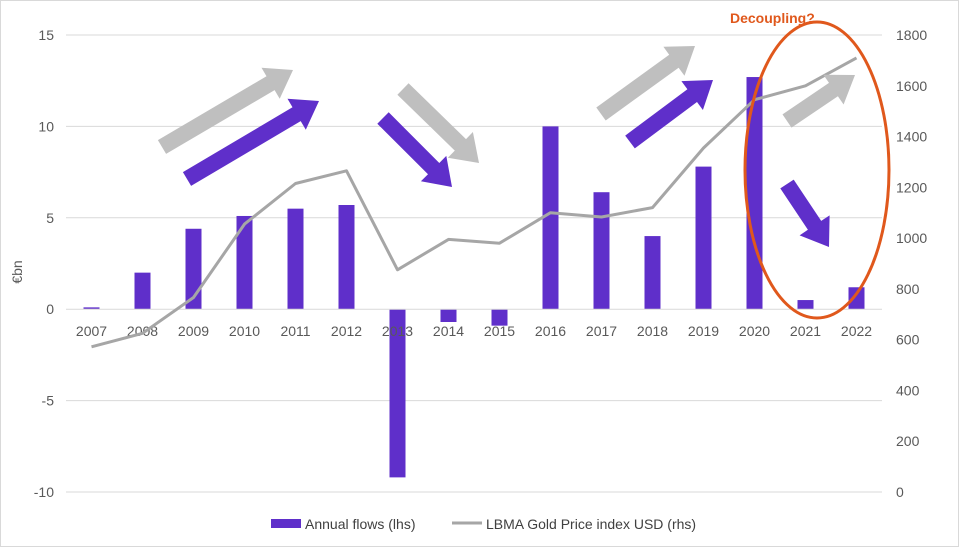 The width and height of the screenshot is (961, 549). Describe the element at coordinates (142, 291) in the screenshot. I see `bar-2008` at that location.